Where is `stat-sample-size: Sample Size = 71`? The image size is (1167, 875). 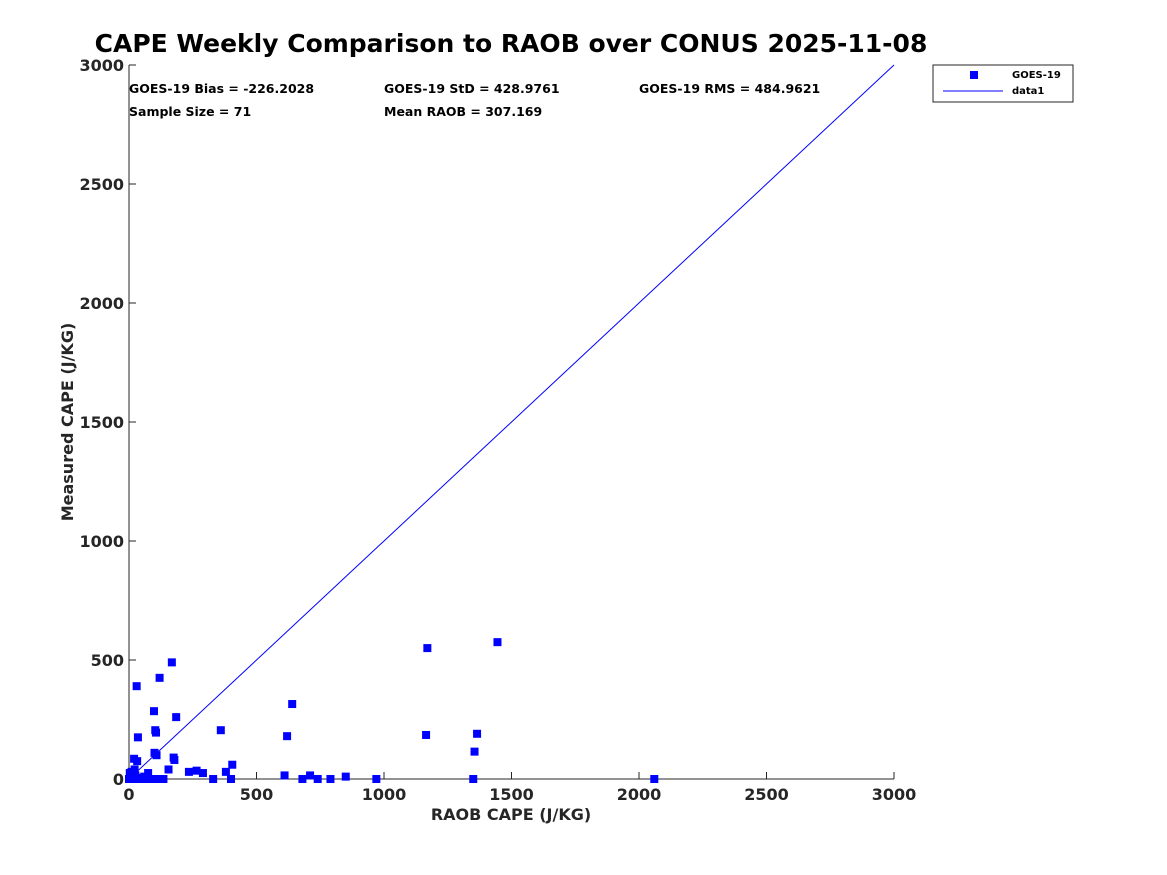 stat-sample-size: Sample Size = 71 is located at coordinates (190, 111).